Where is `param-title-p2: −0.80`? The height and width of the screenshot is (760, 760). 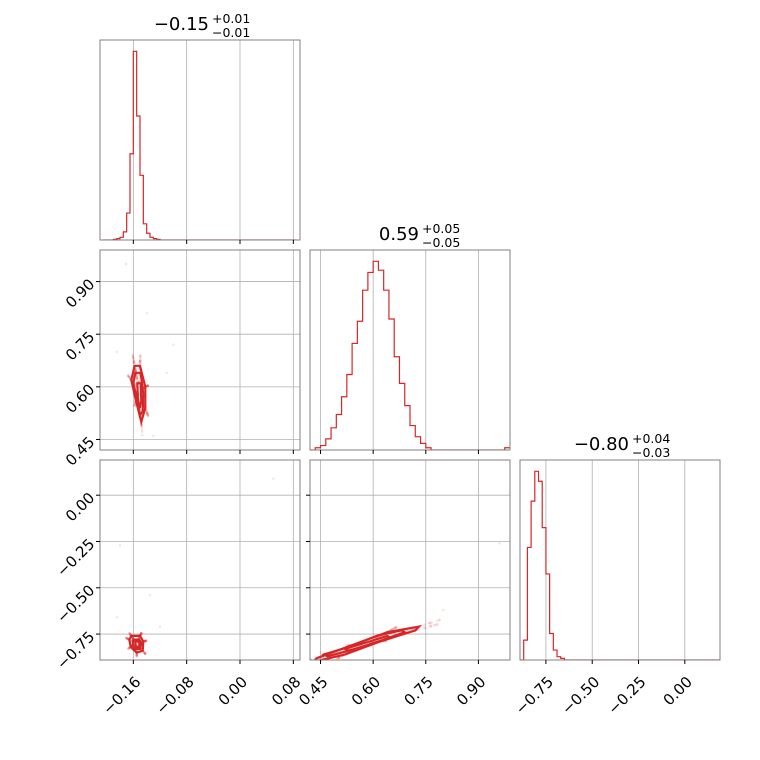 param-title-p2: −0.80 is located at coordinates (601, 444).